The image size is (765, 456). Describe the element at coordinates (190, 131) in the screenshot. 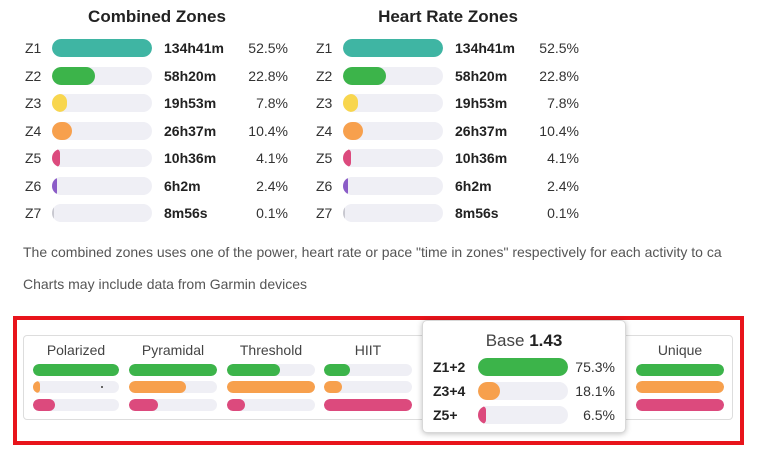

I see `zone-time: 26h37m` at that location.